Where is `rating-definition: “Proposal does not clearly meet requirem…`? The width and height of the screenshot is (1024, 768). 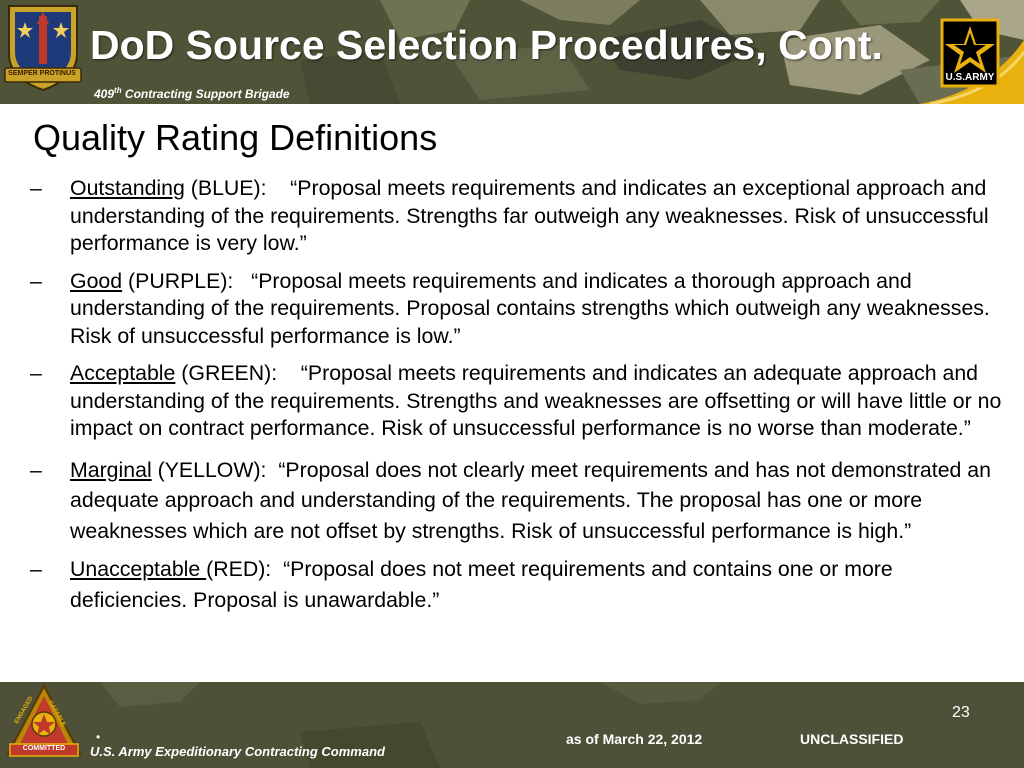
rating-definition: “Proposal does not clearly meet requirem… is located at coordinates (530, 500).